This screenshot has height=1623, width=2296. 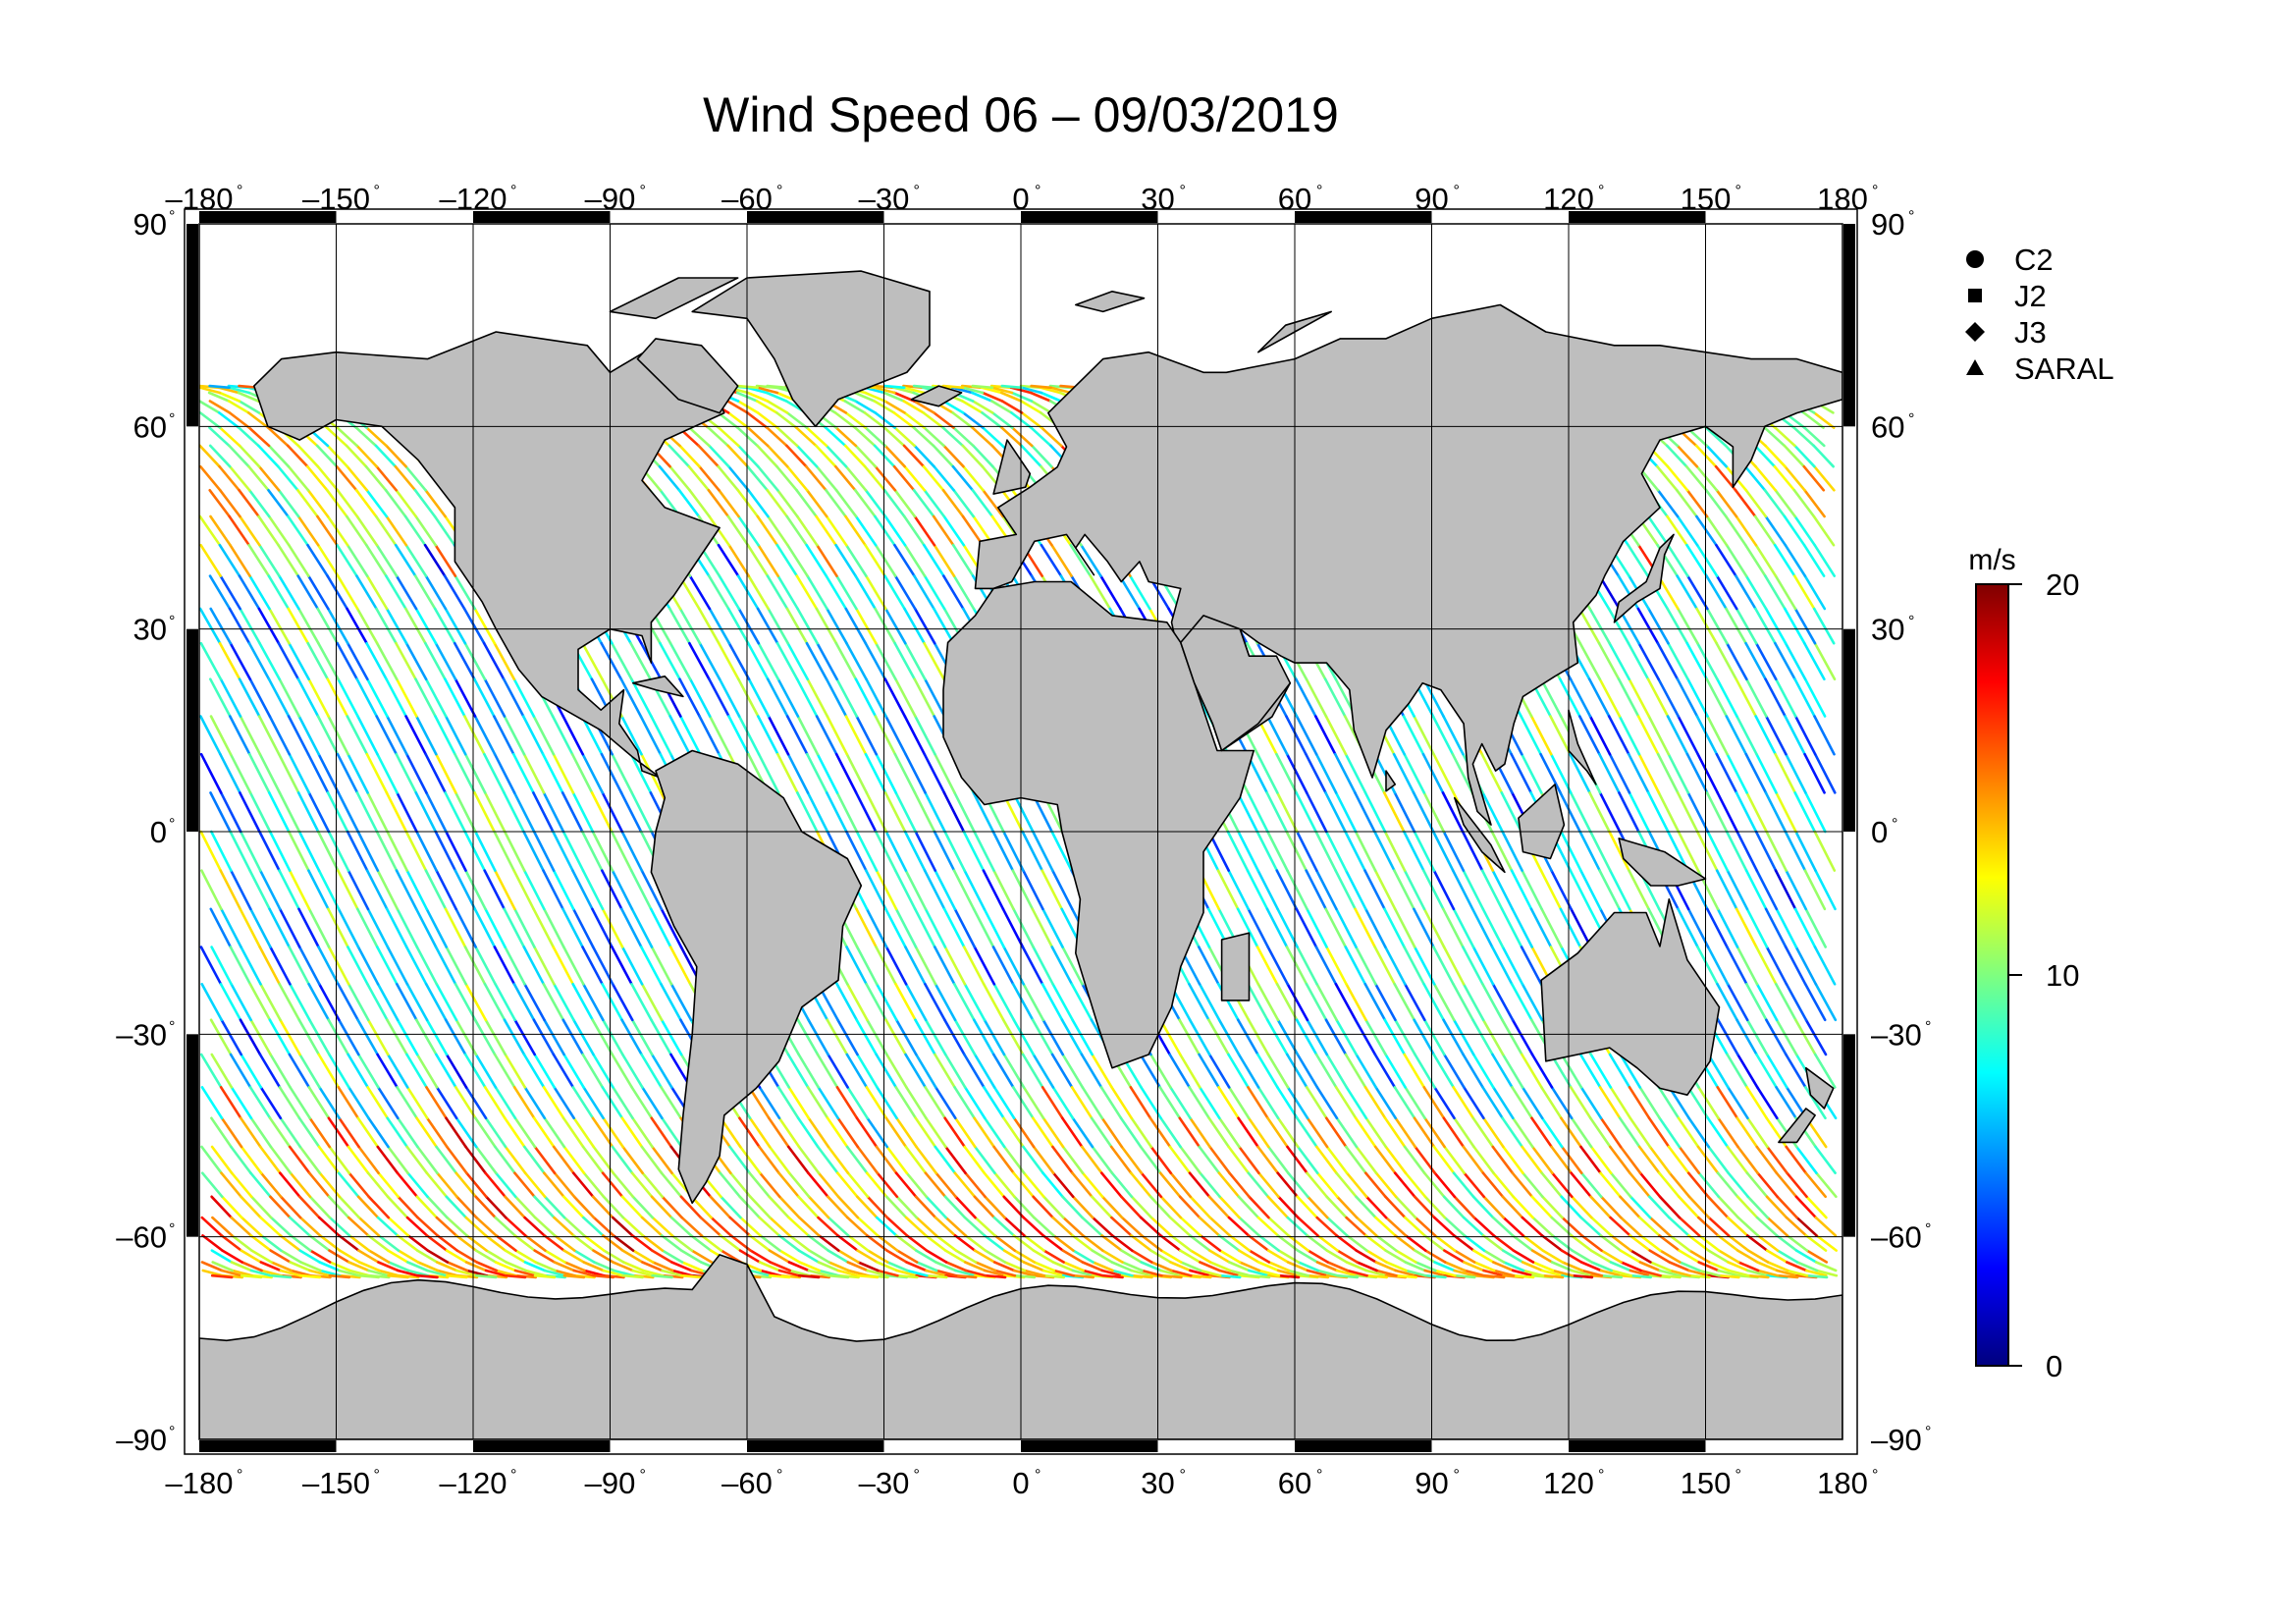 What do you see at coordinates (1235, 966) in the screenshot?
I see `landmass-madagascar` at bounding box center [1235, 966].